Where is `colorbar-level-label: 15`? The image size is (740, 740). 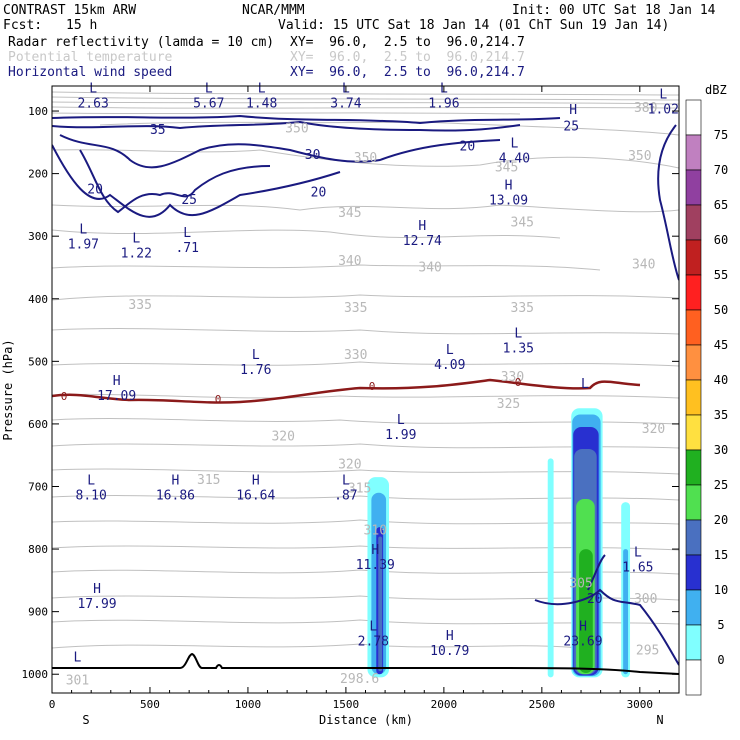
colorbar-level-label: 15 is located at coordinates (721, 555).